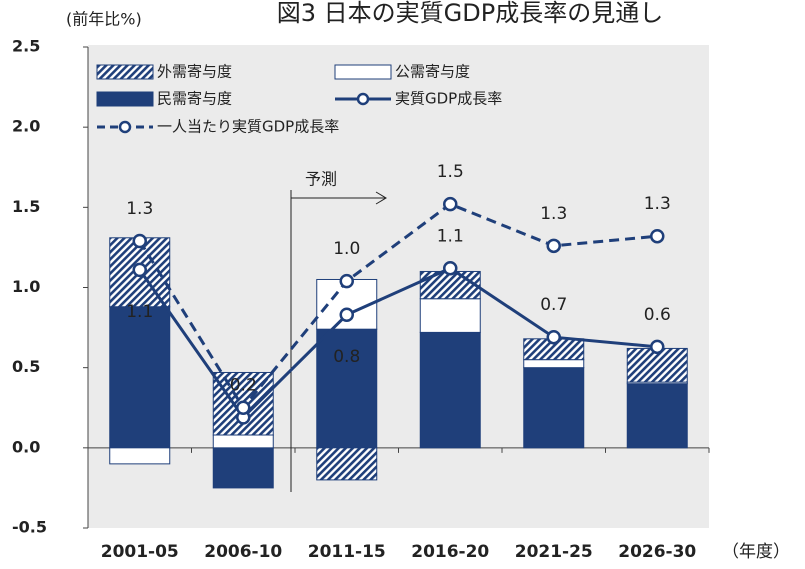 This screenshot has width=805, height=569. What do you see at coordinates (26, 286) in the screenshot?
I see `y-tick-label: 1.0` at bounding box center [26, 286].